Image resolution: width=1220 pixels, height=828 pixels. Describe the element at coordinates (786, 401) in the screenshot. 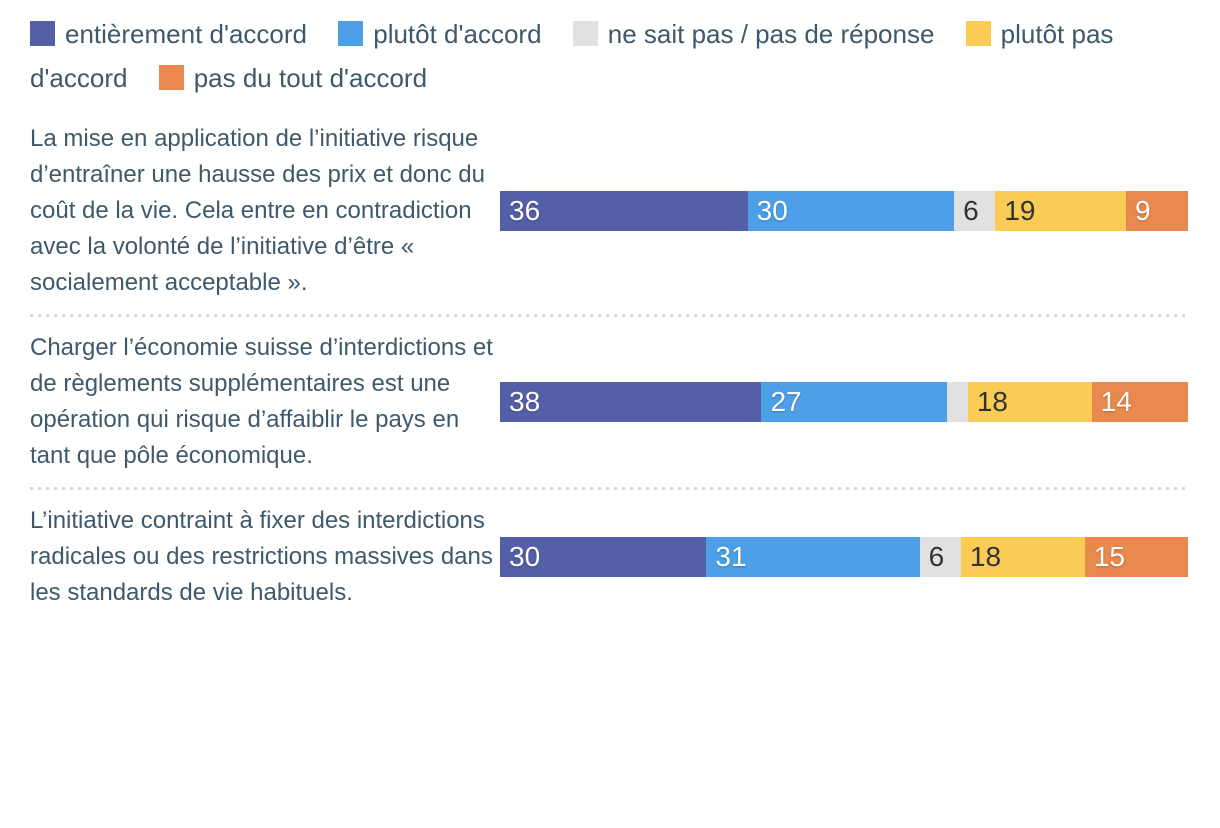

I see `bar-segment-label: 27` at that location.